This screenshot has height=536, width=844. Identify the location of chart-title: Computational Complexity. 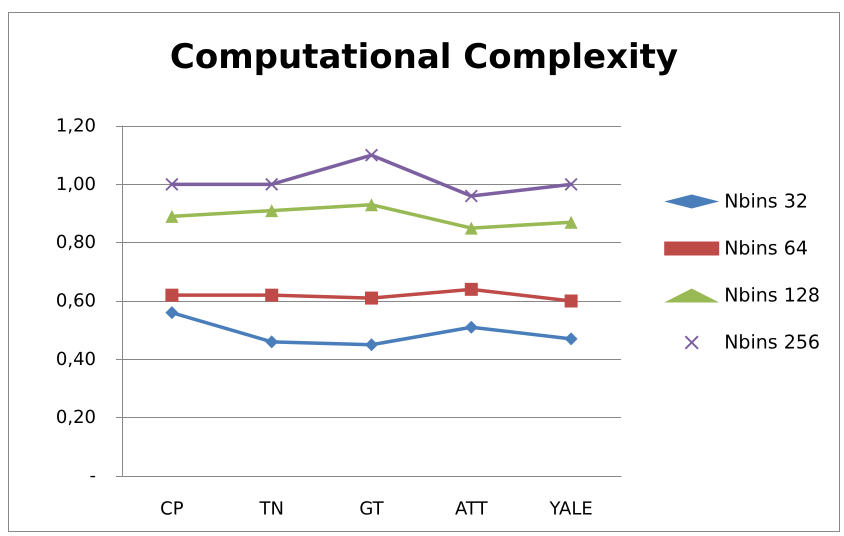
(424, 57).